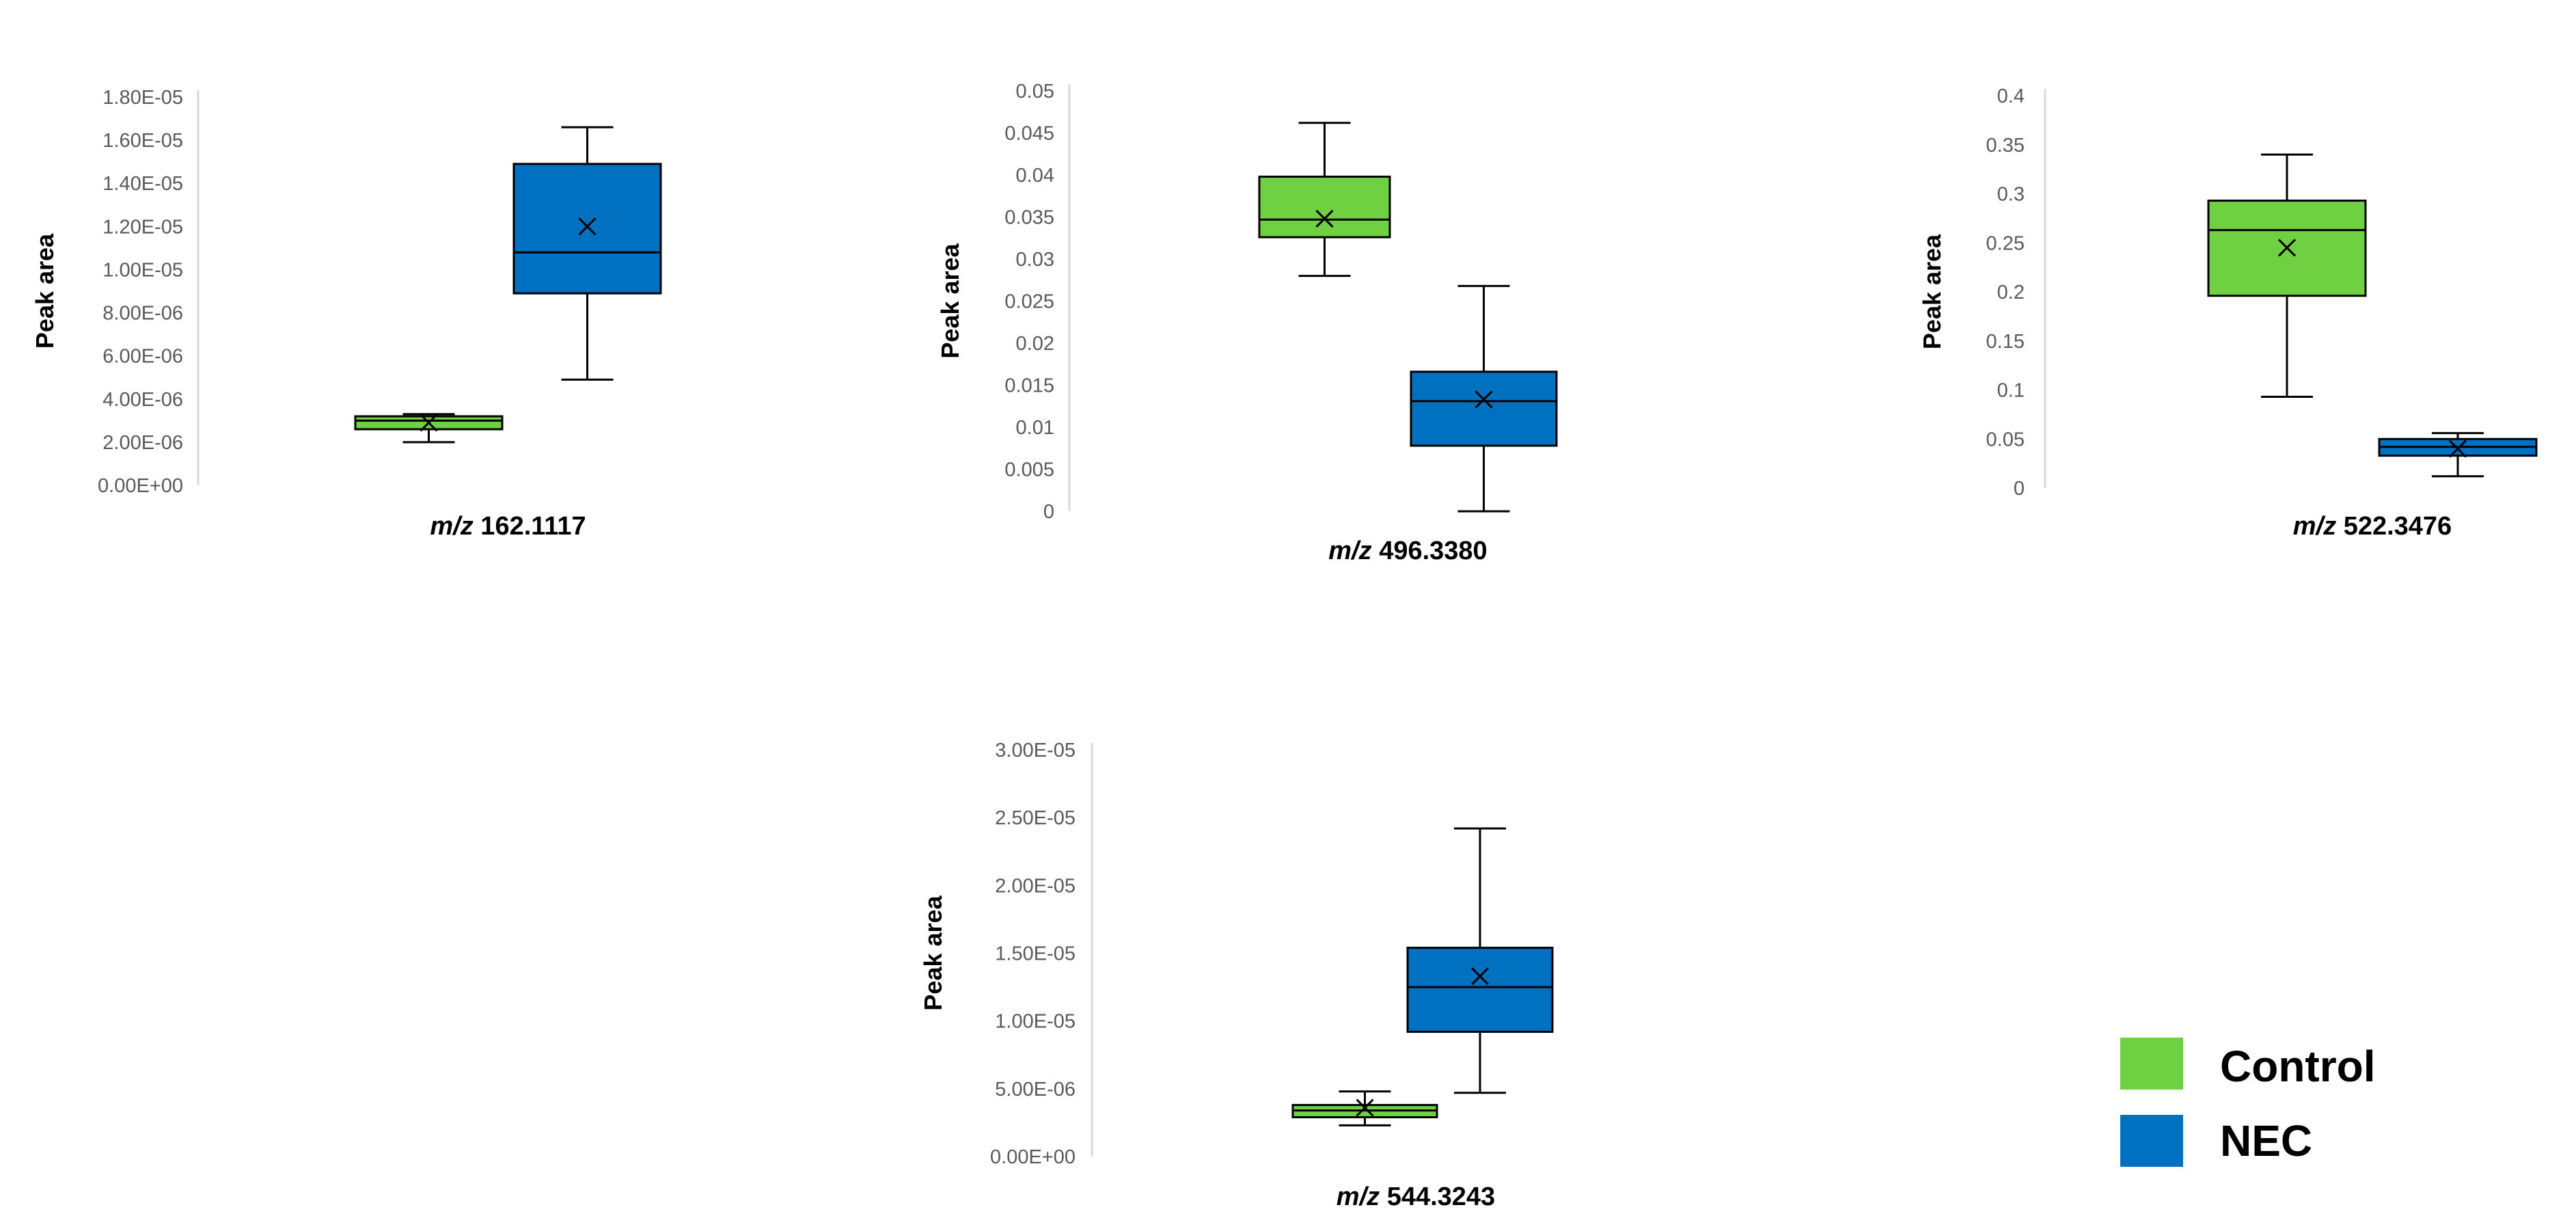 Image resolution: width=2576 pixels, height=1229 pixels. I want to click on y-tick-label: 8.00E-06, so click(142, 314).